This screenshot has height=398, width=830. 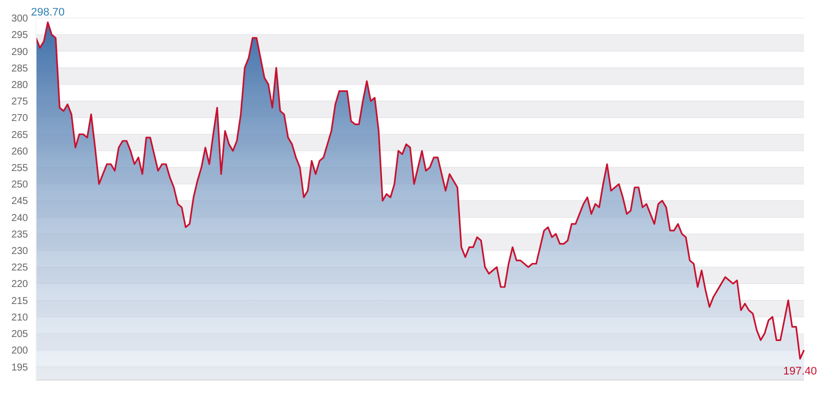 What do you see at coordinates (19, 19) in the screenshot?
I see `y-tick-label: 300` at bounding box center [19, 19].